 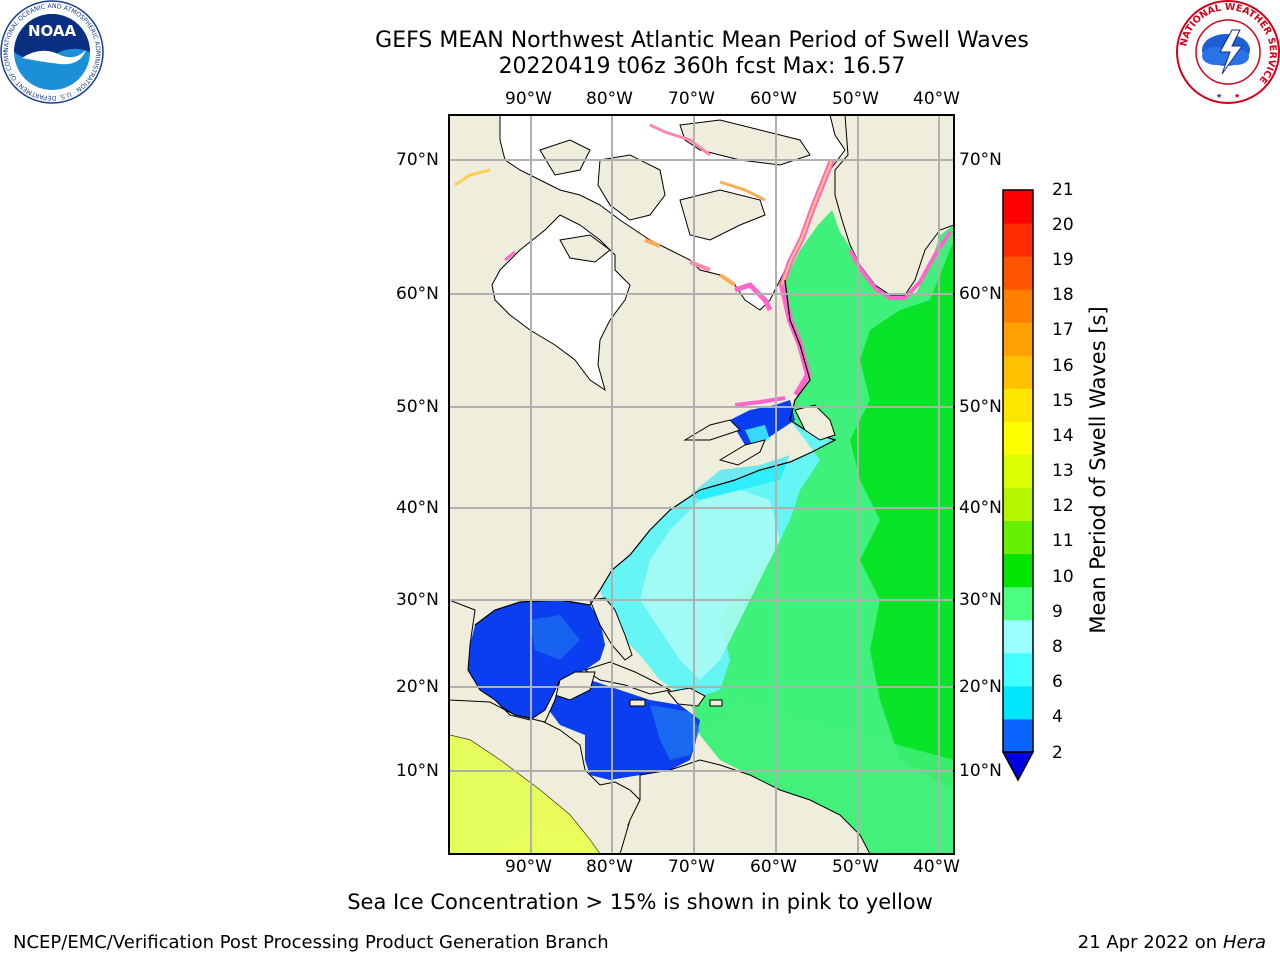 I want to click on greenland, so click(x=894, y=205).